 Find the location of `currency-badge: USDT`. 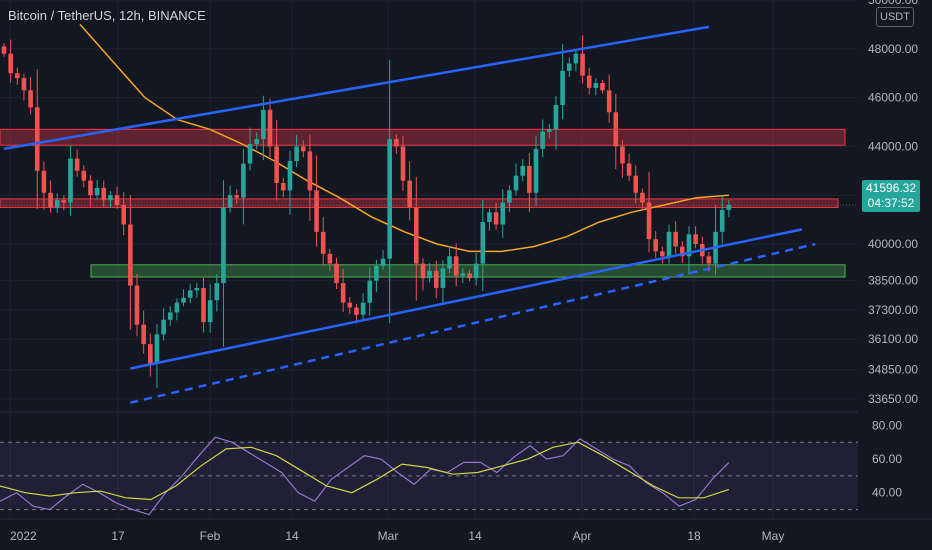

currency-badge: USDT is located at coordinates (895, 17).